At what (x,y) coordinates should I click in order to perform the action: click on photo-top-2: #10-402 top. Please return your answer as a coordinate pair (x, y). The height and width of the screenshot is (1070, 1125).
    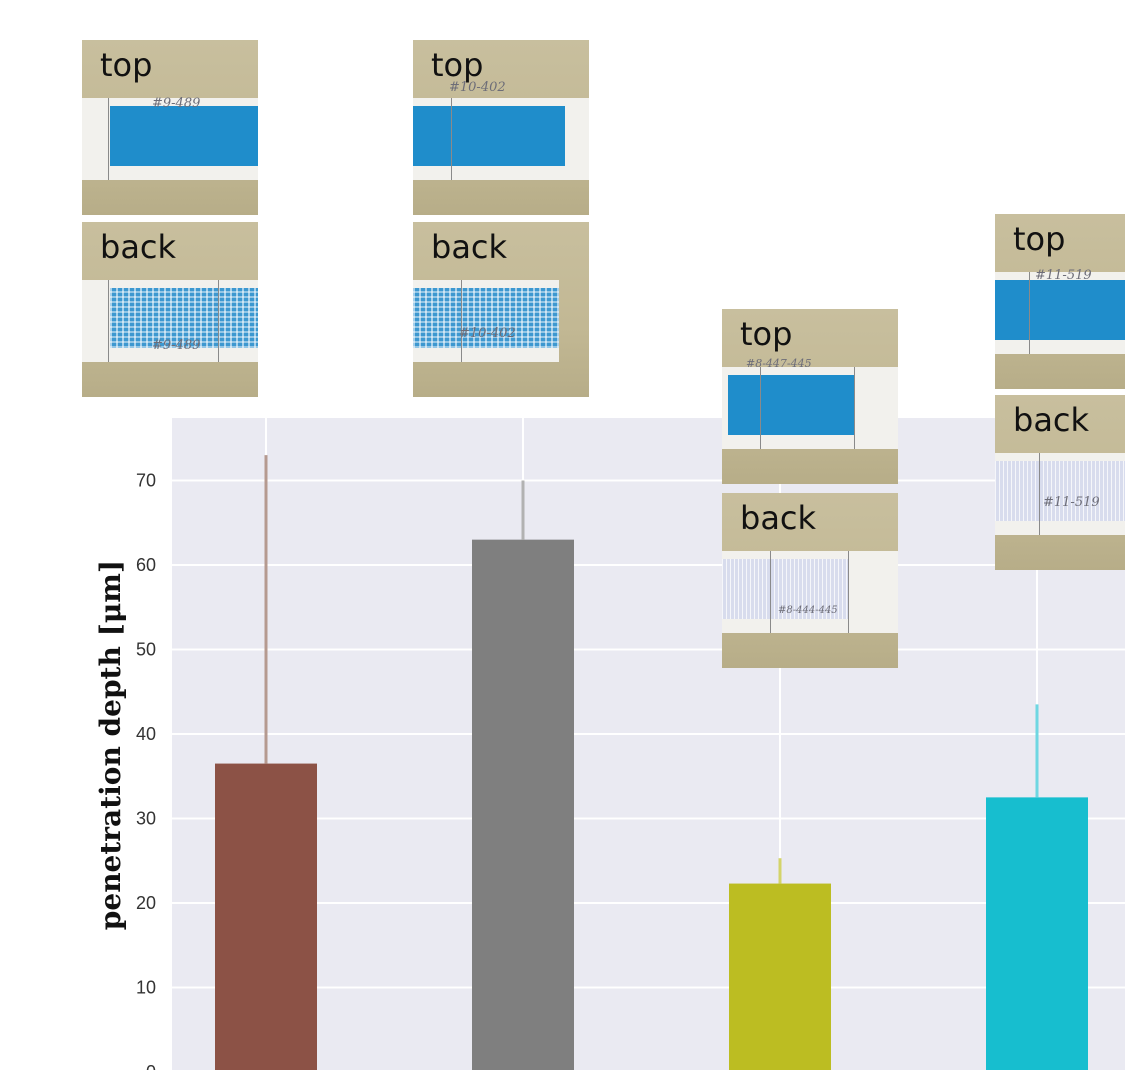
    Looking at the image, I should click on (501, 127).